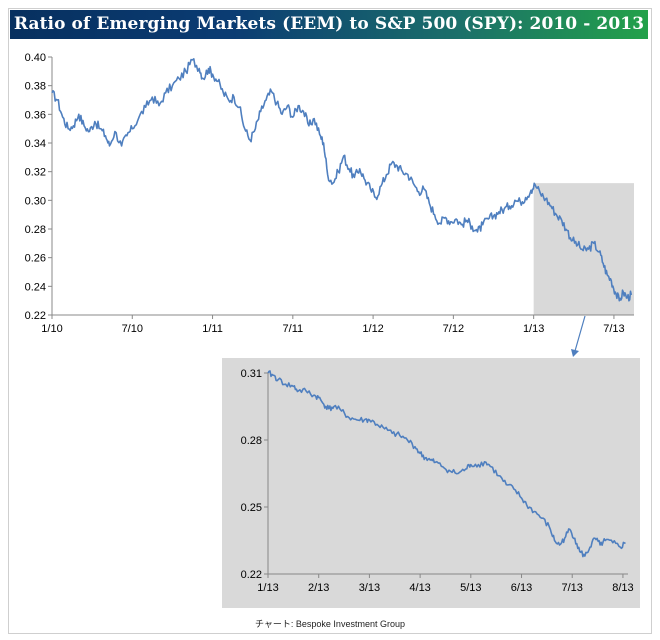 The height and width of the screenshot is (640, 660). I want to click on zoom-arrow, so click(578, 336).